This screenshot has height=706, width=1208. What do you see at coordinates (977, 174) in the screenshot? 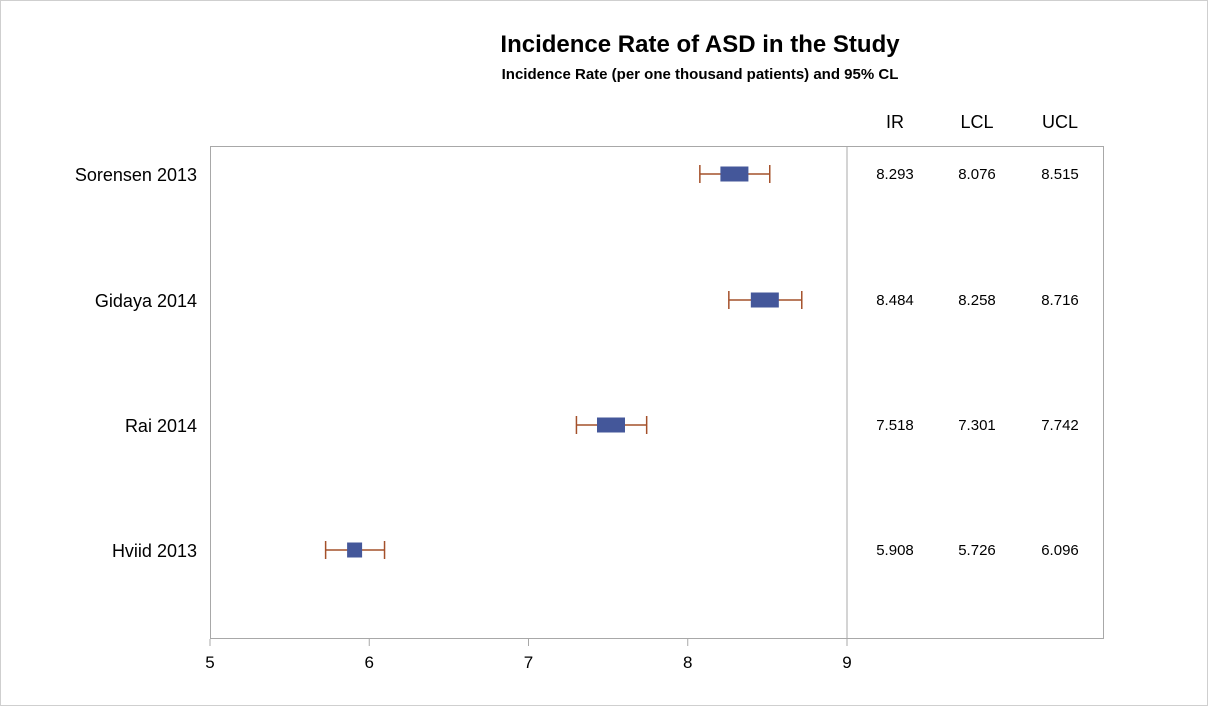
I see `lcl-value-cell: 8.076` at bounding box center [977, 174].